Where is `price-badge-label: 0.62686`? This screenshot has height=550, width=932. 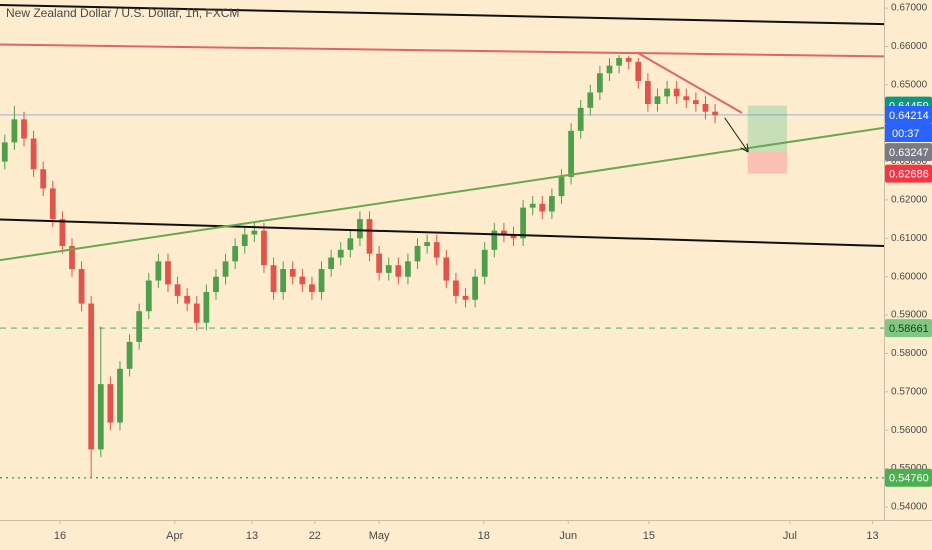
price-badge-label: 0.62686 is located at coordinates (909, 175).